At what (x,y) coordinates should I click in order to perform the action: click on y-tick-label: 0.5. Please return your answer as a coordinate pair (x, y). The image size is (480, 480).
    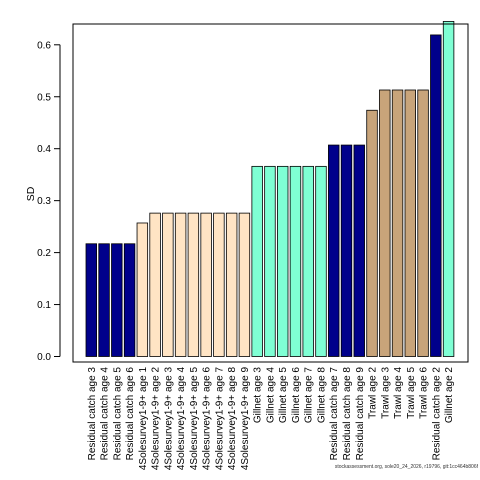
    Looking at the image, I should click on (44, 97).